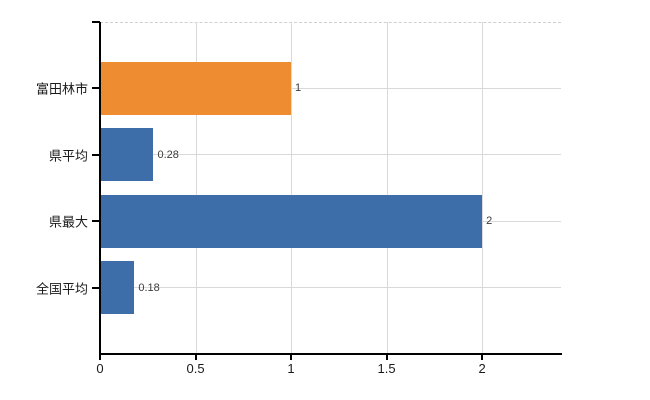 The image size is (650, 400). I want to click on x-tick-label: 0.5, so click(195, 368).